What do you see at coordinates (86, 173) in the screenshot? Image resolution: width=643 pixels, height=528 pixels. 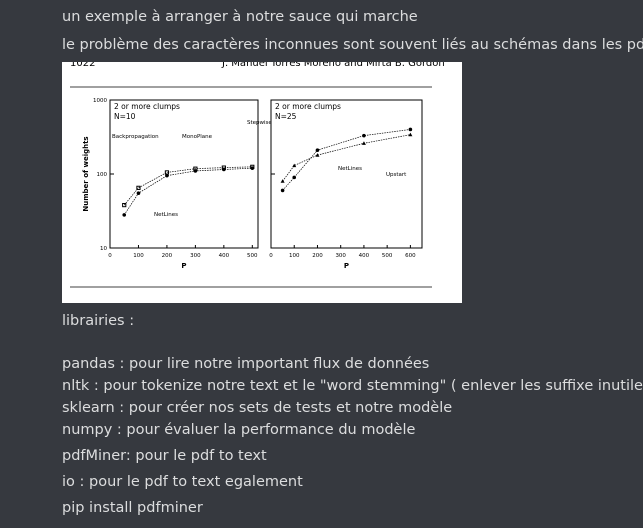 I see `y-axis-label: Number of weights` at bounding box center [86, 173].